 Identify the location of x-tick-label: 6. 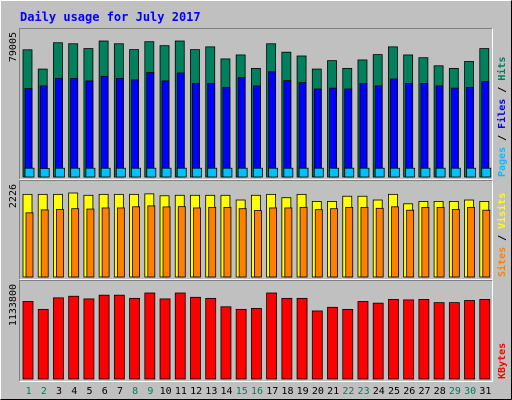
(105, 391).